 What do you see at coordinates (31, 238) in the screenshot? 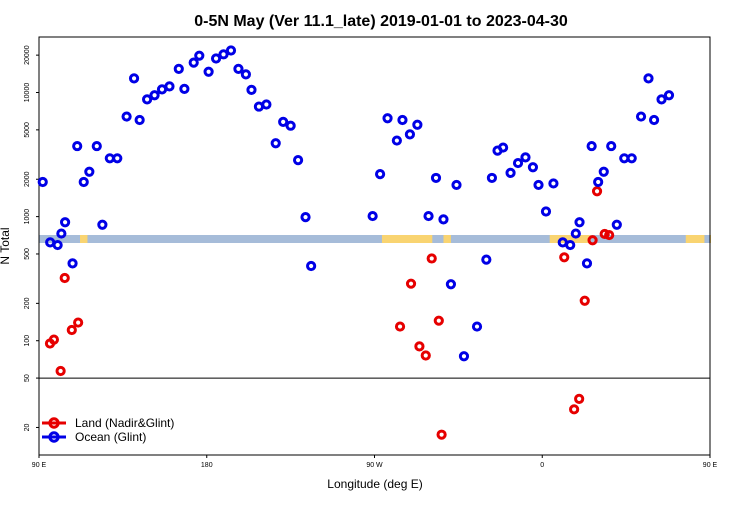
I see `y-axis: 20 50 100 200 500 1000 2000 5000 10000 20000` at bounding box center [31, 238].